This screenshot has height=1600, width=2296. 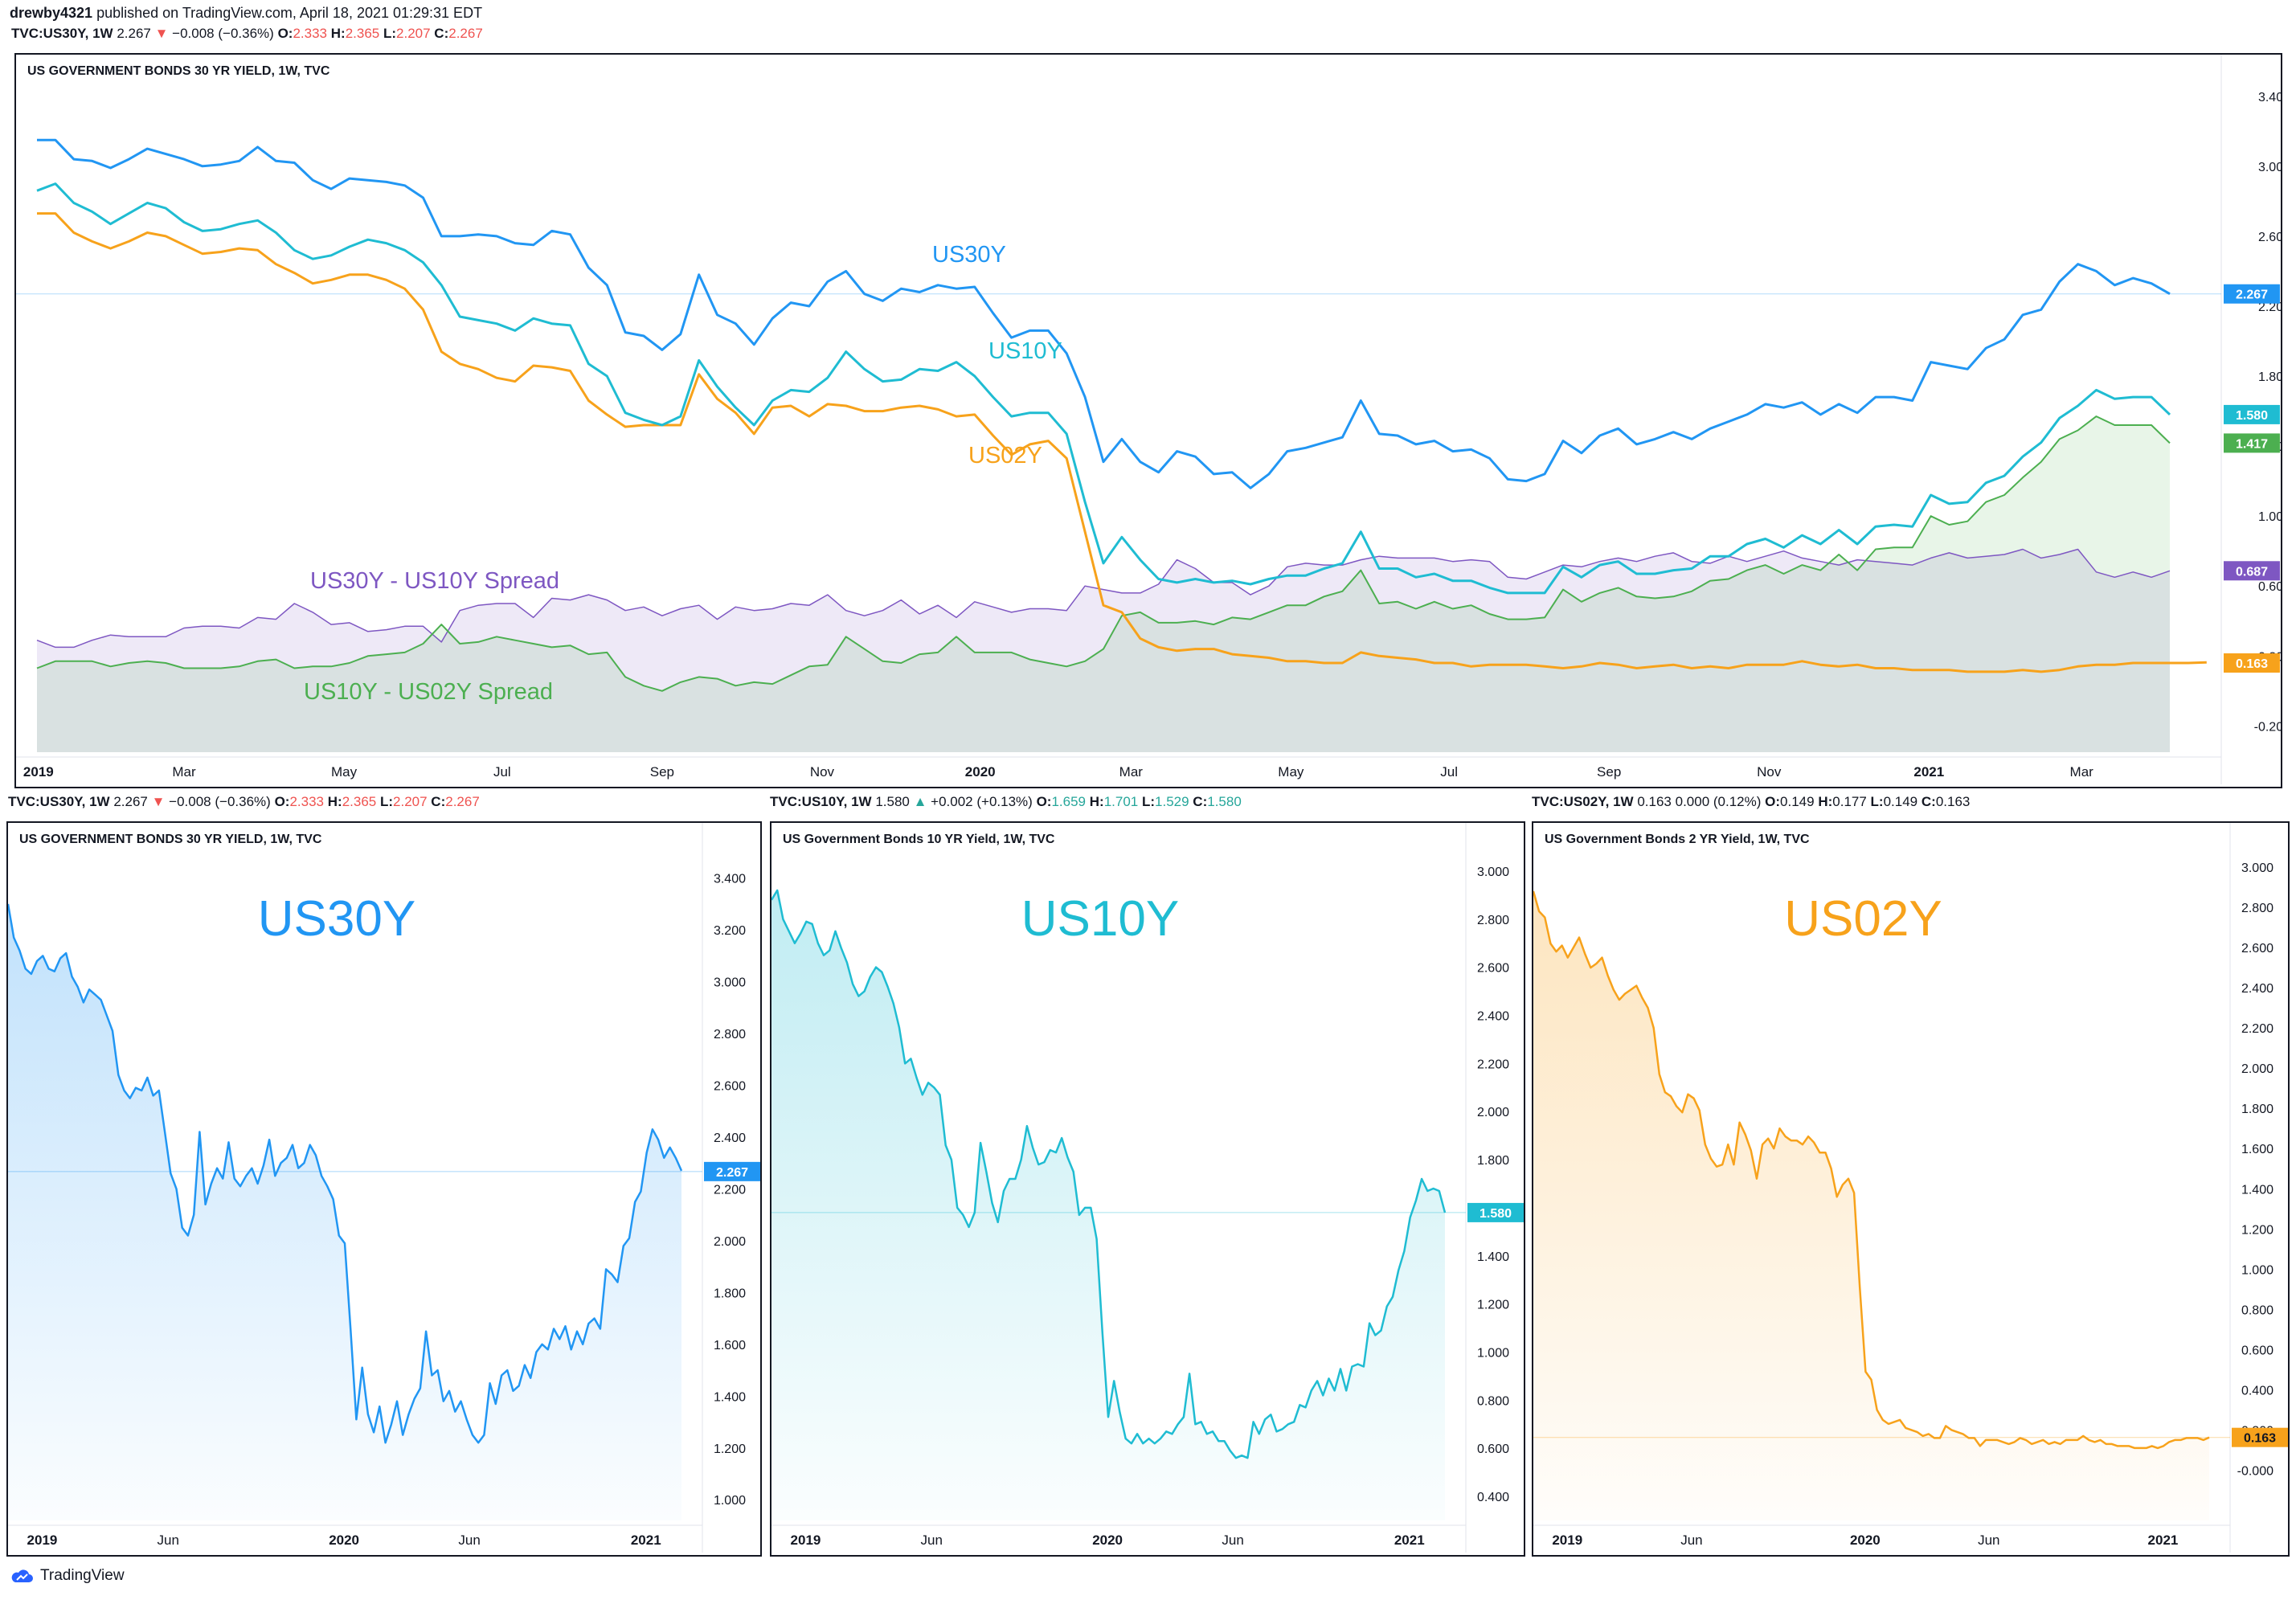 I want to click on y-tick-label: 3.400, so click(x=730, y=879).